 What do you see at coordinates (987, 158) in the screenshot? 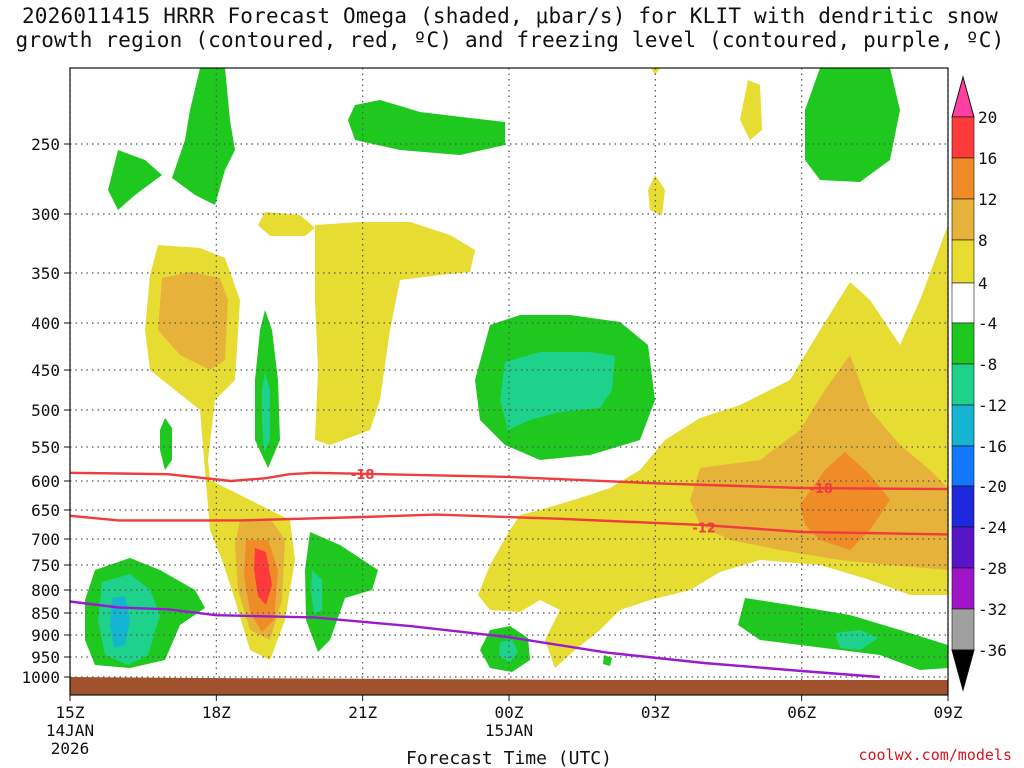
I see `colorbar-label: 16` at bounding box center [987, 158].